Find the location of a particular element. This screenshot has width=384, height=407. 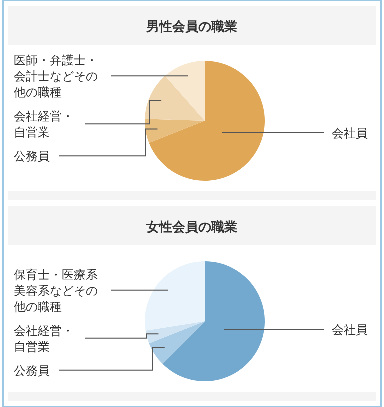

slice-label: 保育士・医療系美容系などその他の職種 is located at coordinates (56, 291).